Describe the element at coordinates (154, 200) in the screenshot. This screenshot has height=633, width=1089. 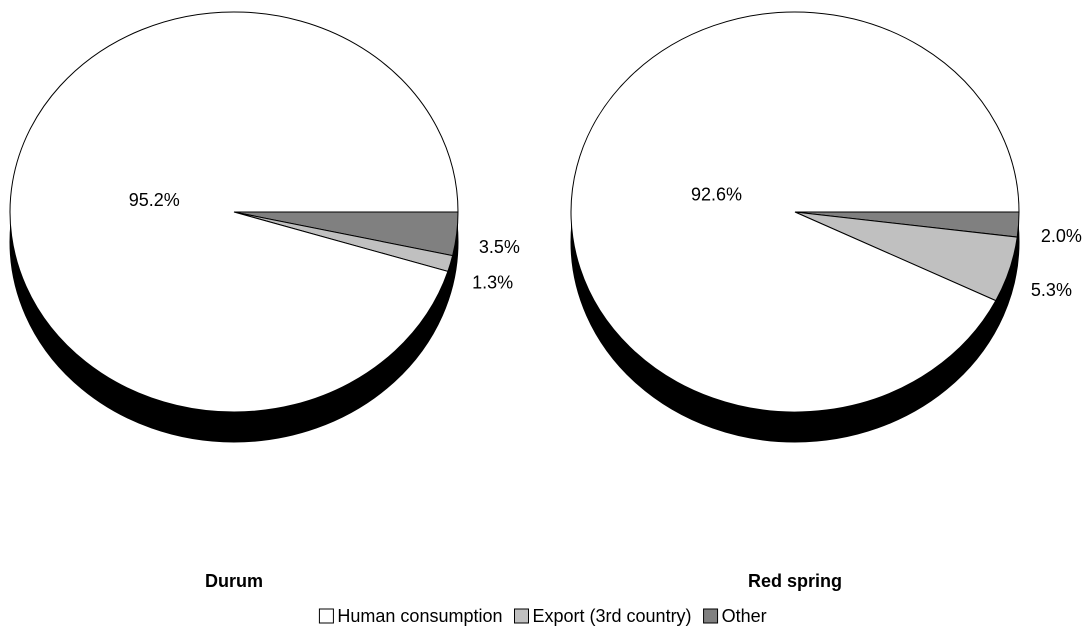
I see `data-label: 95.2%` at that location.